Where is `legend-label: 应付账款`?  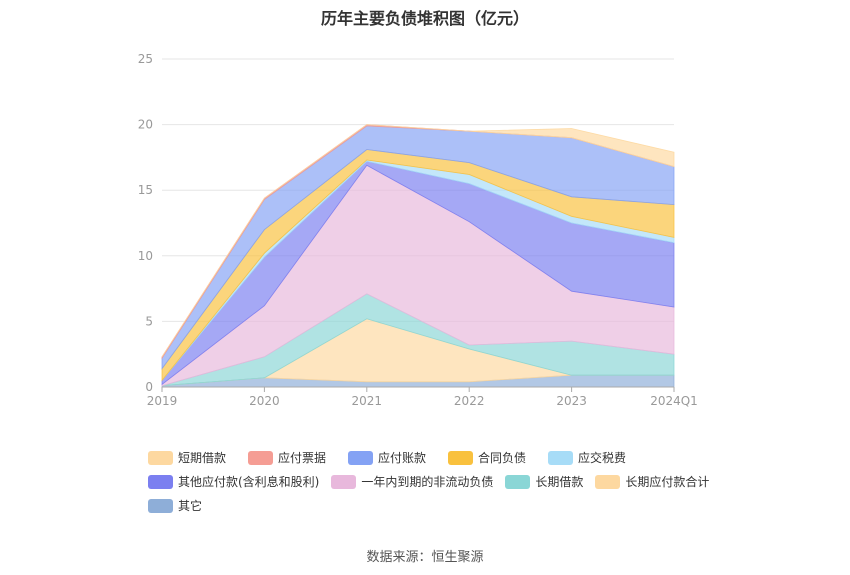
legend-label: 应付账款 is located at coordinates (402, 458).